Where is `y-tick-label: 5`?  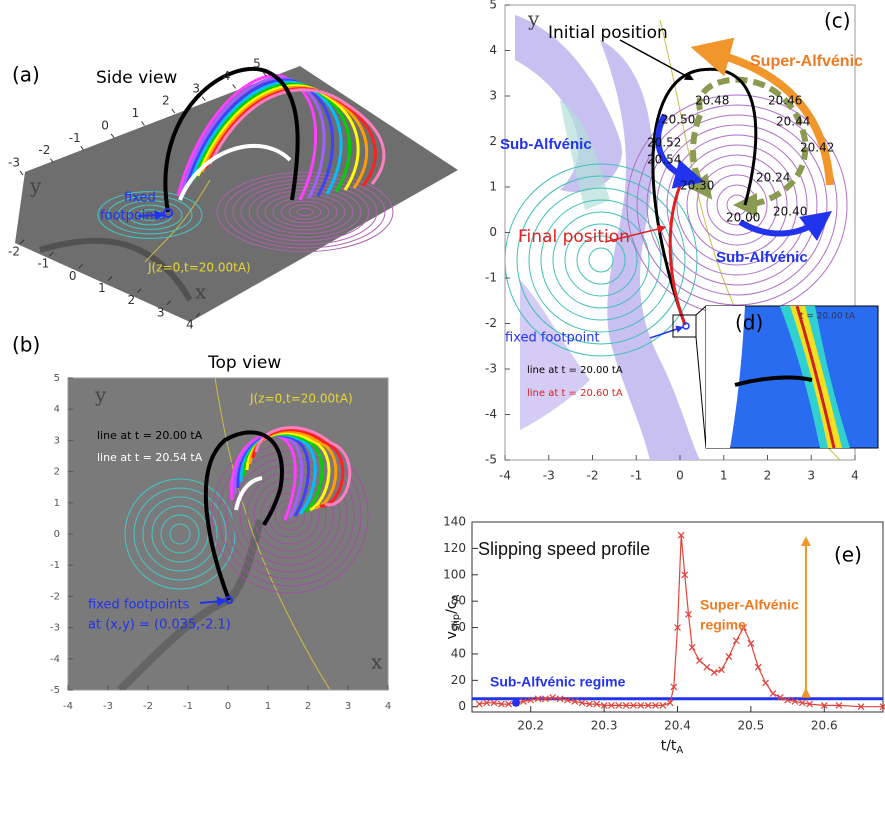
y-tick-label: 5 is located at coordinates (257, 64).